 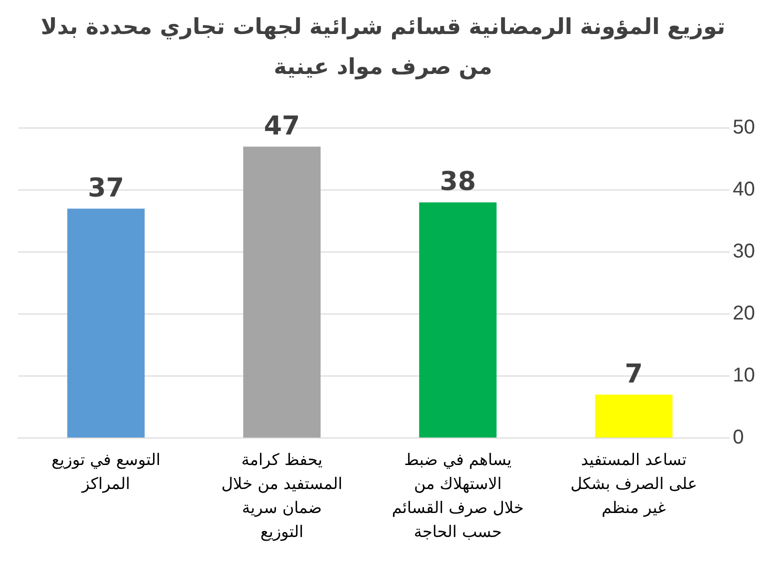 What do you see at coordinates (106, 188) in the screenshot?
I see `data-label: 37` at bounding box center [106, 188].